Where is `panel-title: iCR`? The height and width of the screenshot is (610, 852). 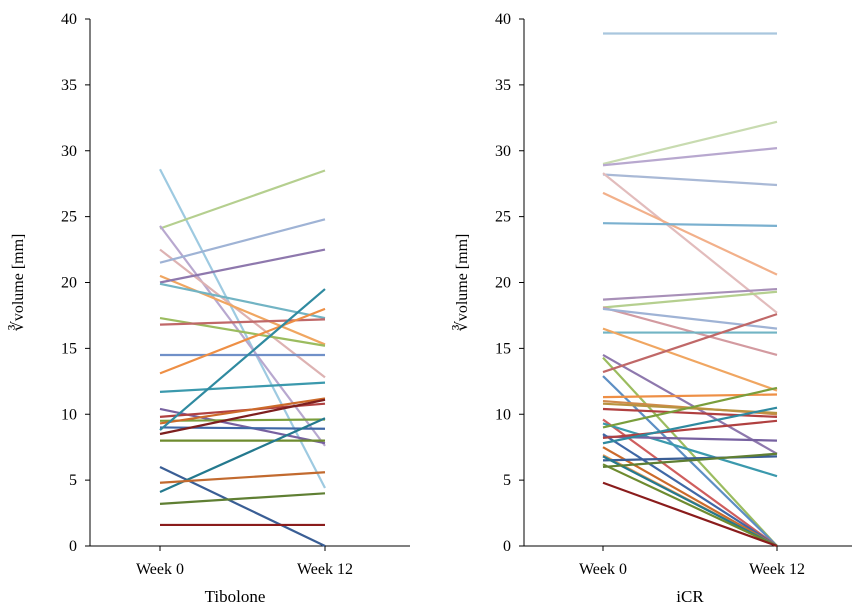 panel-title: iCR is located at coordinates (690, 596).